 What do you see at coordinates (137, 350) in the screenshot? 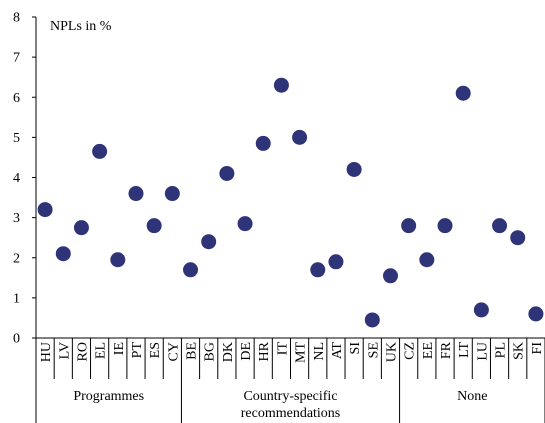
I see `x-tick-label: PT` at bounding box center [137, 350].